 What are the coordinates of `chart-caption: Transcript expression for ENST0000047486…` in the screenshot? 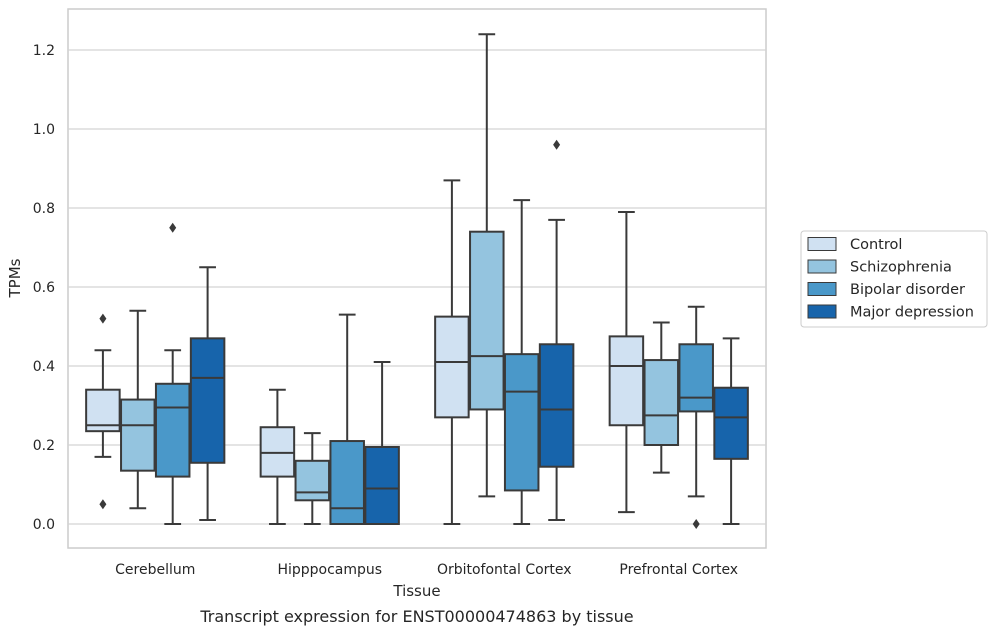 It's located at (416, 616).